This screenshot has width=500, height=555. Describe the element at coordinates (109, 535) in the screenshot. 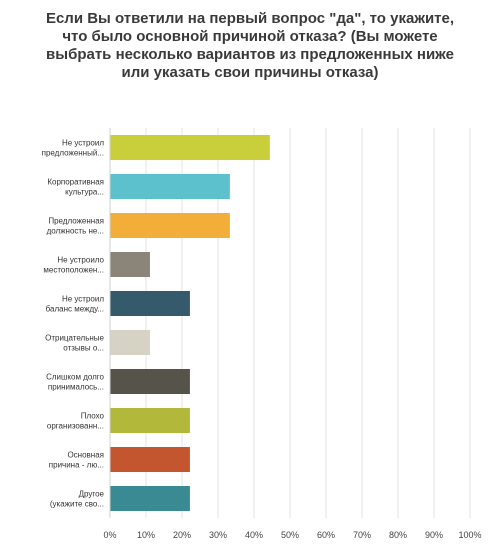

I see `x-tick-label: 0%` at that location.